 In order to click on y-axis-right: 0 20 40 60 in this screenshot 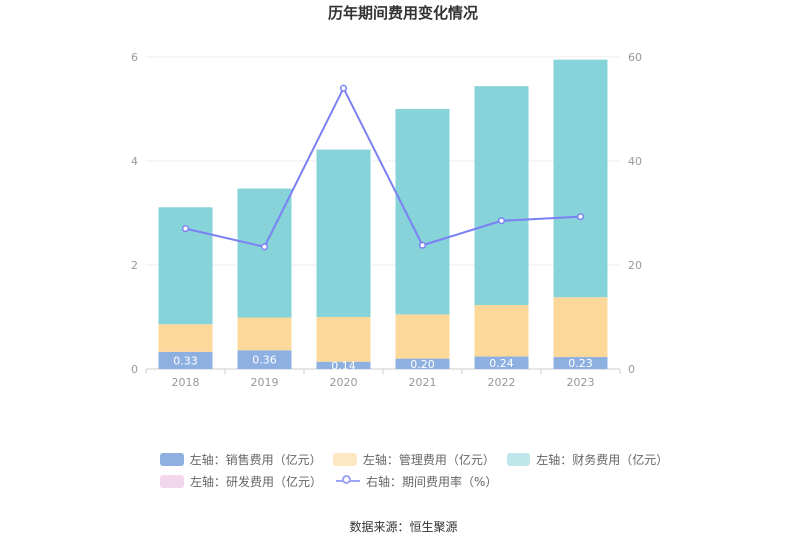, I will do `click(635, 213)`.